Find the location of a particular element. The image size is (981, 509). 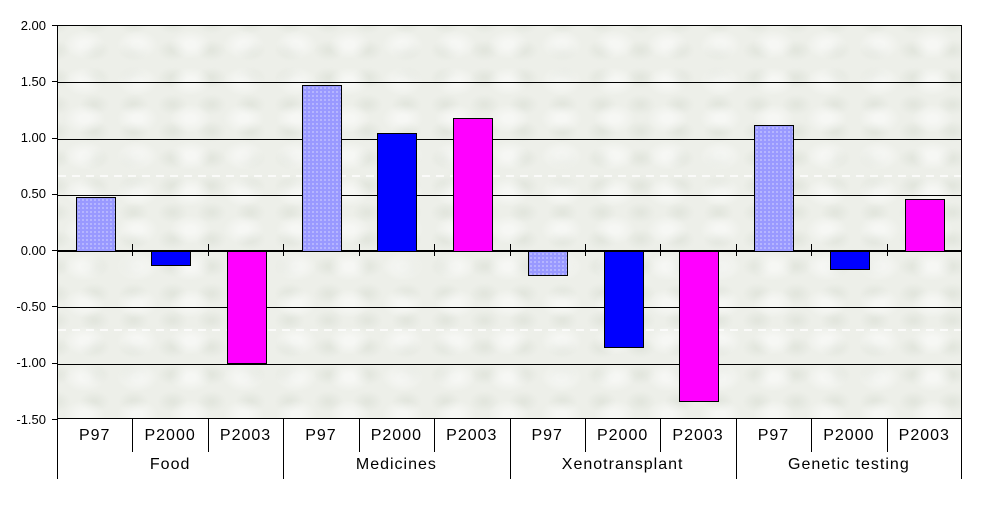

y-axis-label: 0.00 is located at coordinates (33, 250).